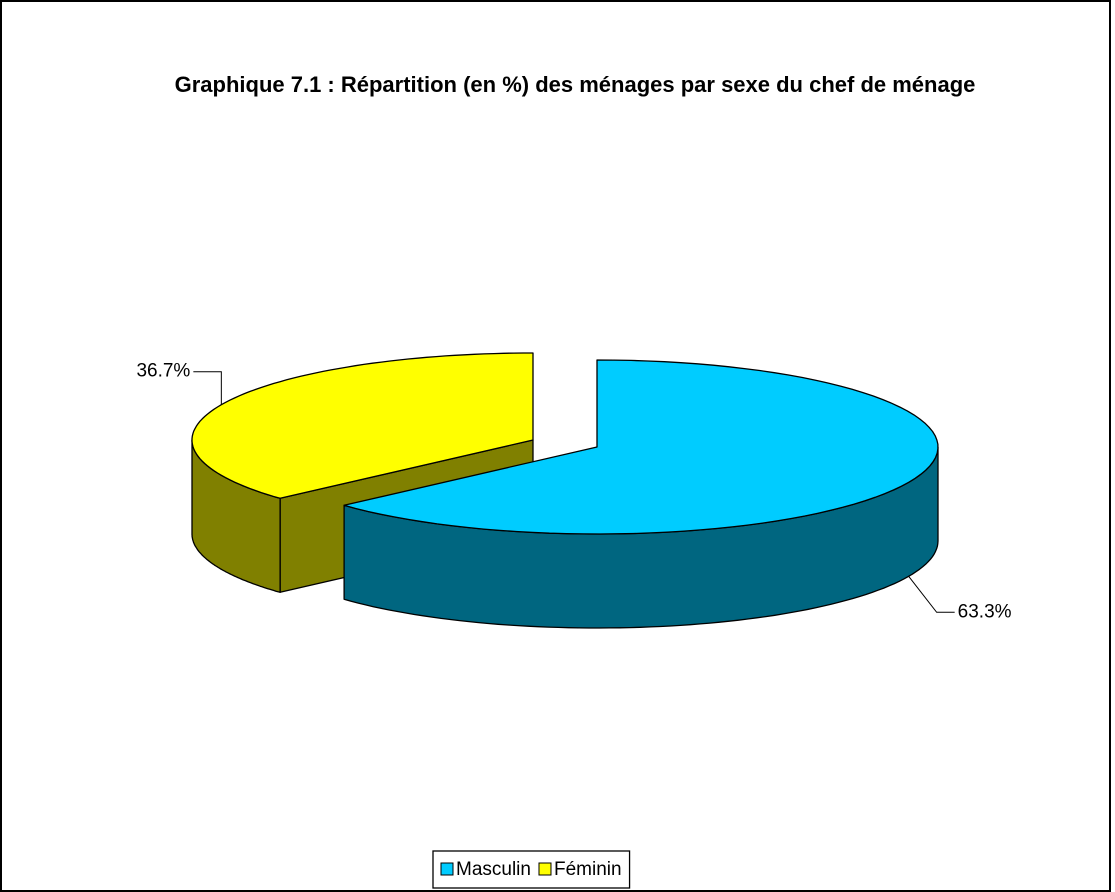 Image resolution: width=1115 pixels, height=892 pixels. What do you see at coordinates (985, 611) in the screenshot?
I see `data-label: 63.3%` at bounding box center [985, 611].